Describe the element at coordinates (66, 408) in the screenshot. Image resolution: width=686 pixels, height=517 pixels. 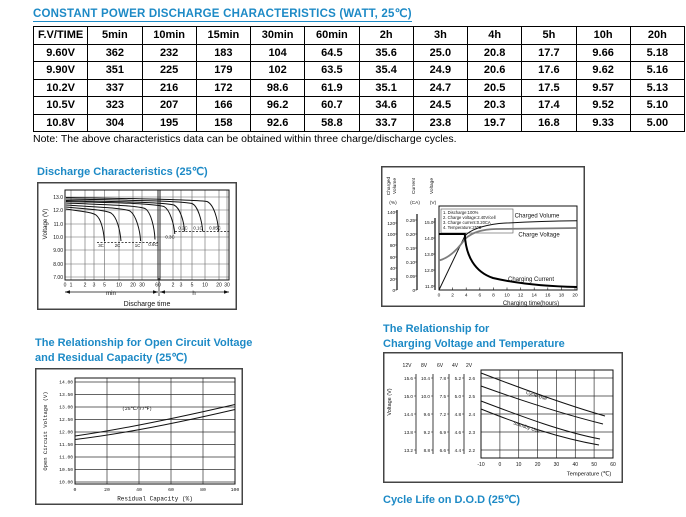
I see `tick-label: 13.00` at that location.